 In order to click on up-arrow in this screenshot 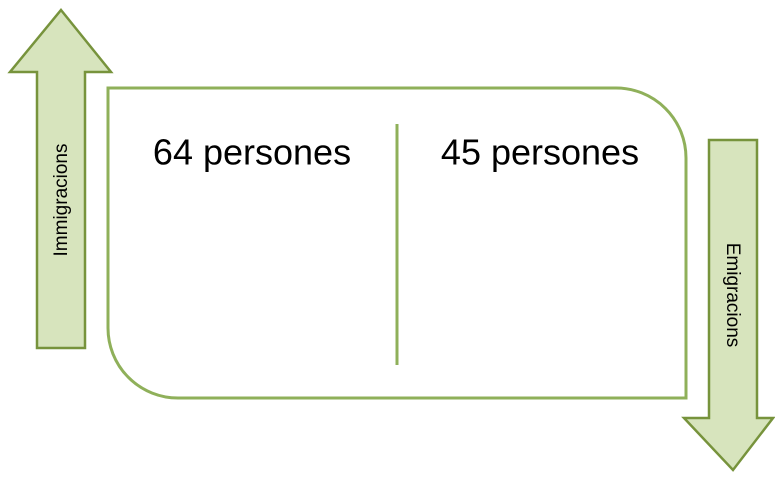, I will do `click(60, 179)`.